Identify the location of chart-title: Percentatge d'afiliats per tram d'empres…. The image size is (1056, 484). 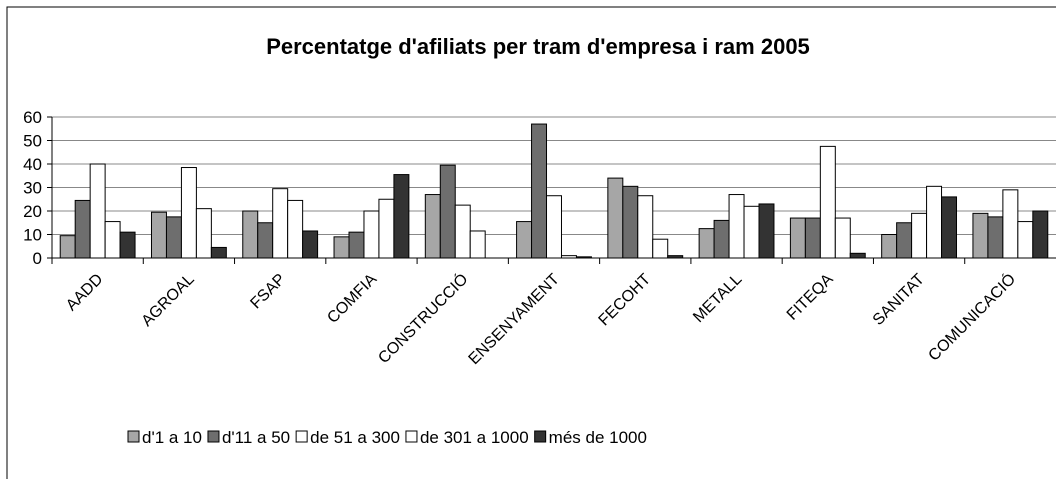
(538, 46).